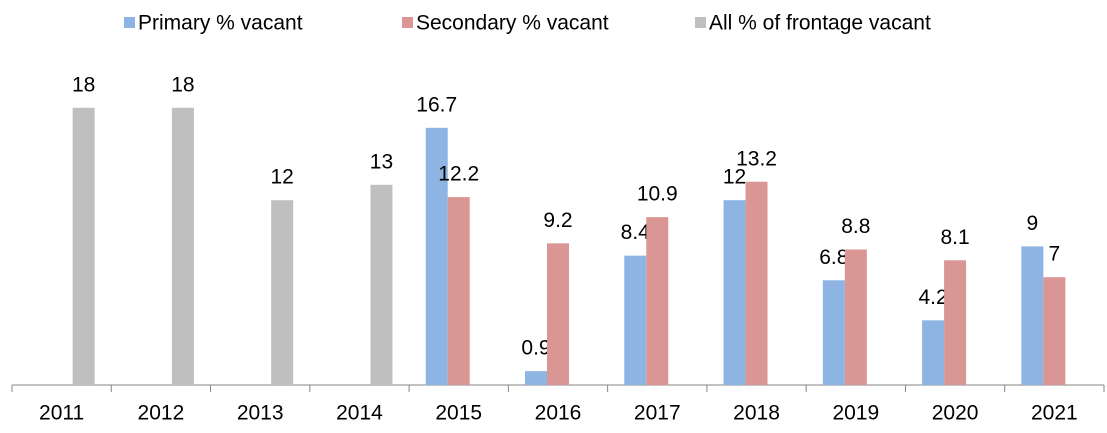 The width and height of the screenshot is (1107, 433). Describe the element at coordinates (558, 413) in the screenshot. I see `x-tick-label: 2016` at that location.